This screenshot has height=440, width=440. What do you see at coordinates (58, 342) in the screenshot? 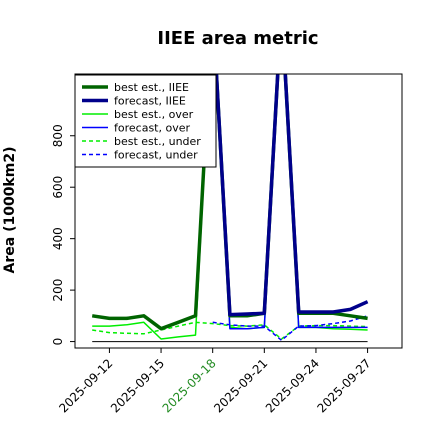
I see `y-tick-label: 0` at bounding box center [58, 342].